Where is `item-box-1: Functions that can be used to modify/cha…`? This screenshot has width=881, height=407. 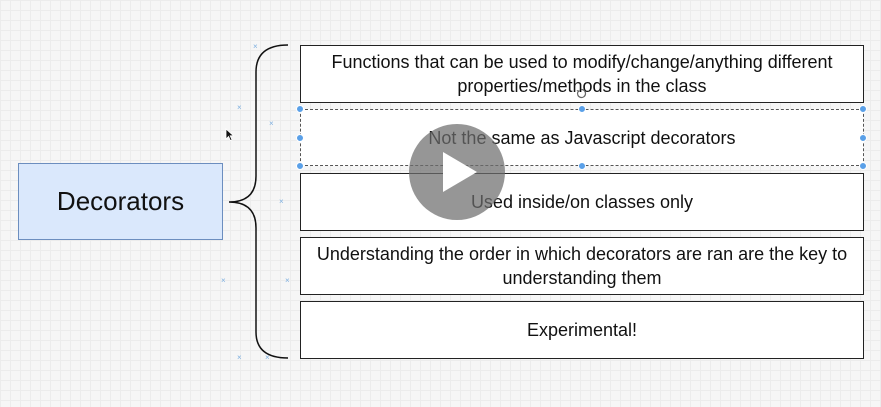
item-box-1: Functions that can be used to modify/cha… is located at coordinates (582, 74).